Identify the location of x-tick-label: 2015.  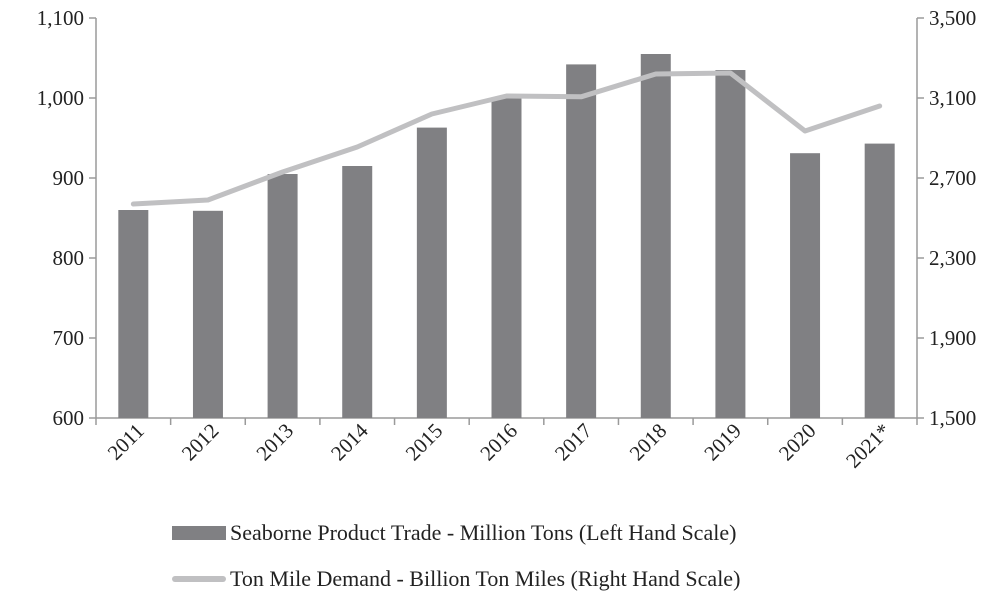
(424, 442).